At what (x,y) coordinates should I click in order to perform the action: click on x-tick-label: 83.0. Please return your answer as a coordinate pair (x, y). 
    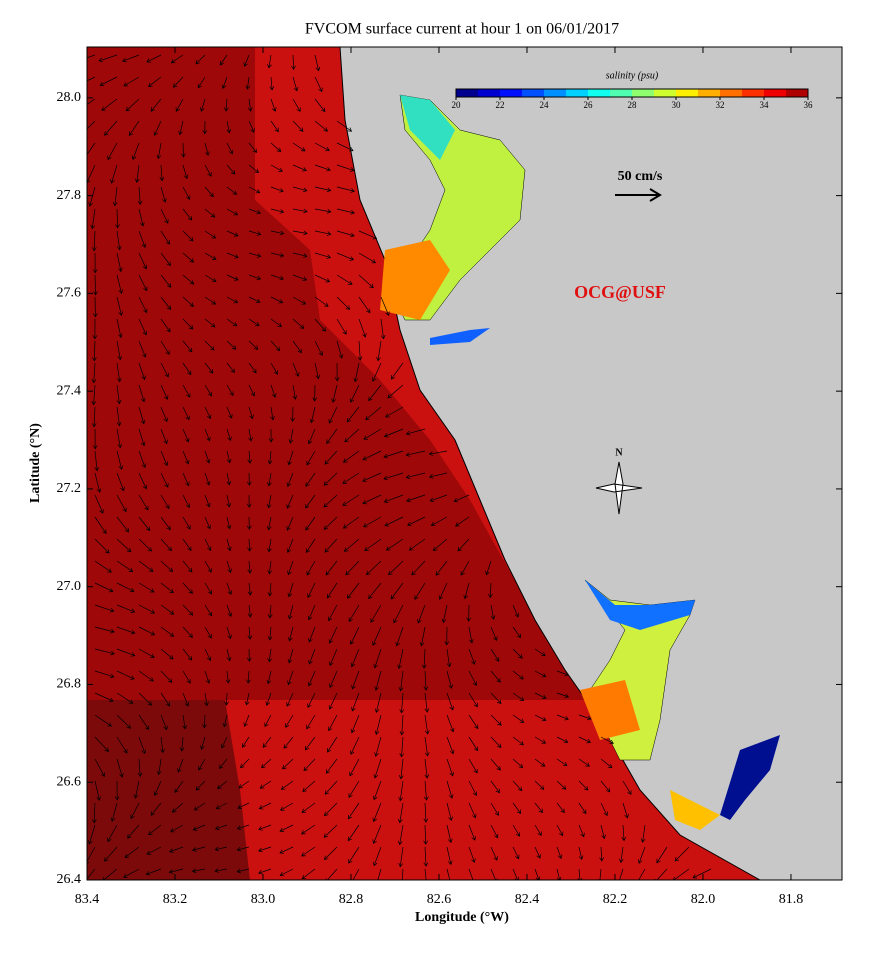
    Looking at the image, I should click on (263, 899).